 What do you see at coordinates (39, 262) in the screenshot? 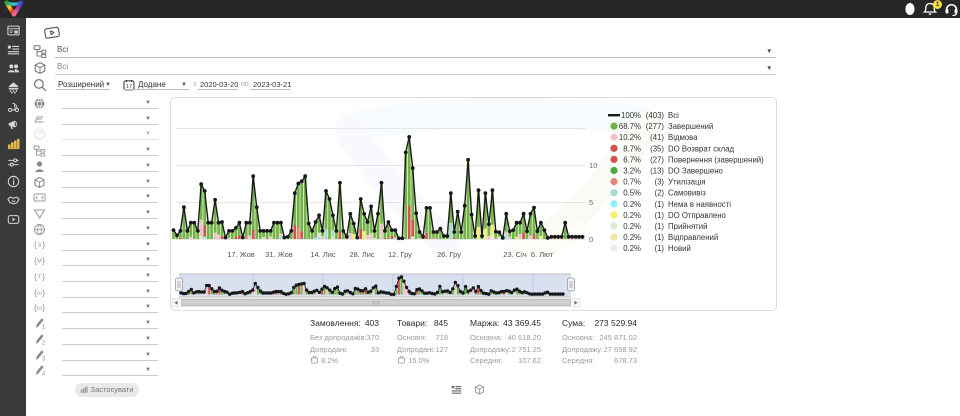
I see `svg-text: M` at bounding box center [39, 262].